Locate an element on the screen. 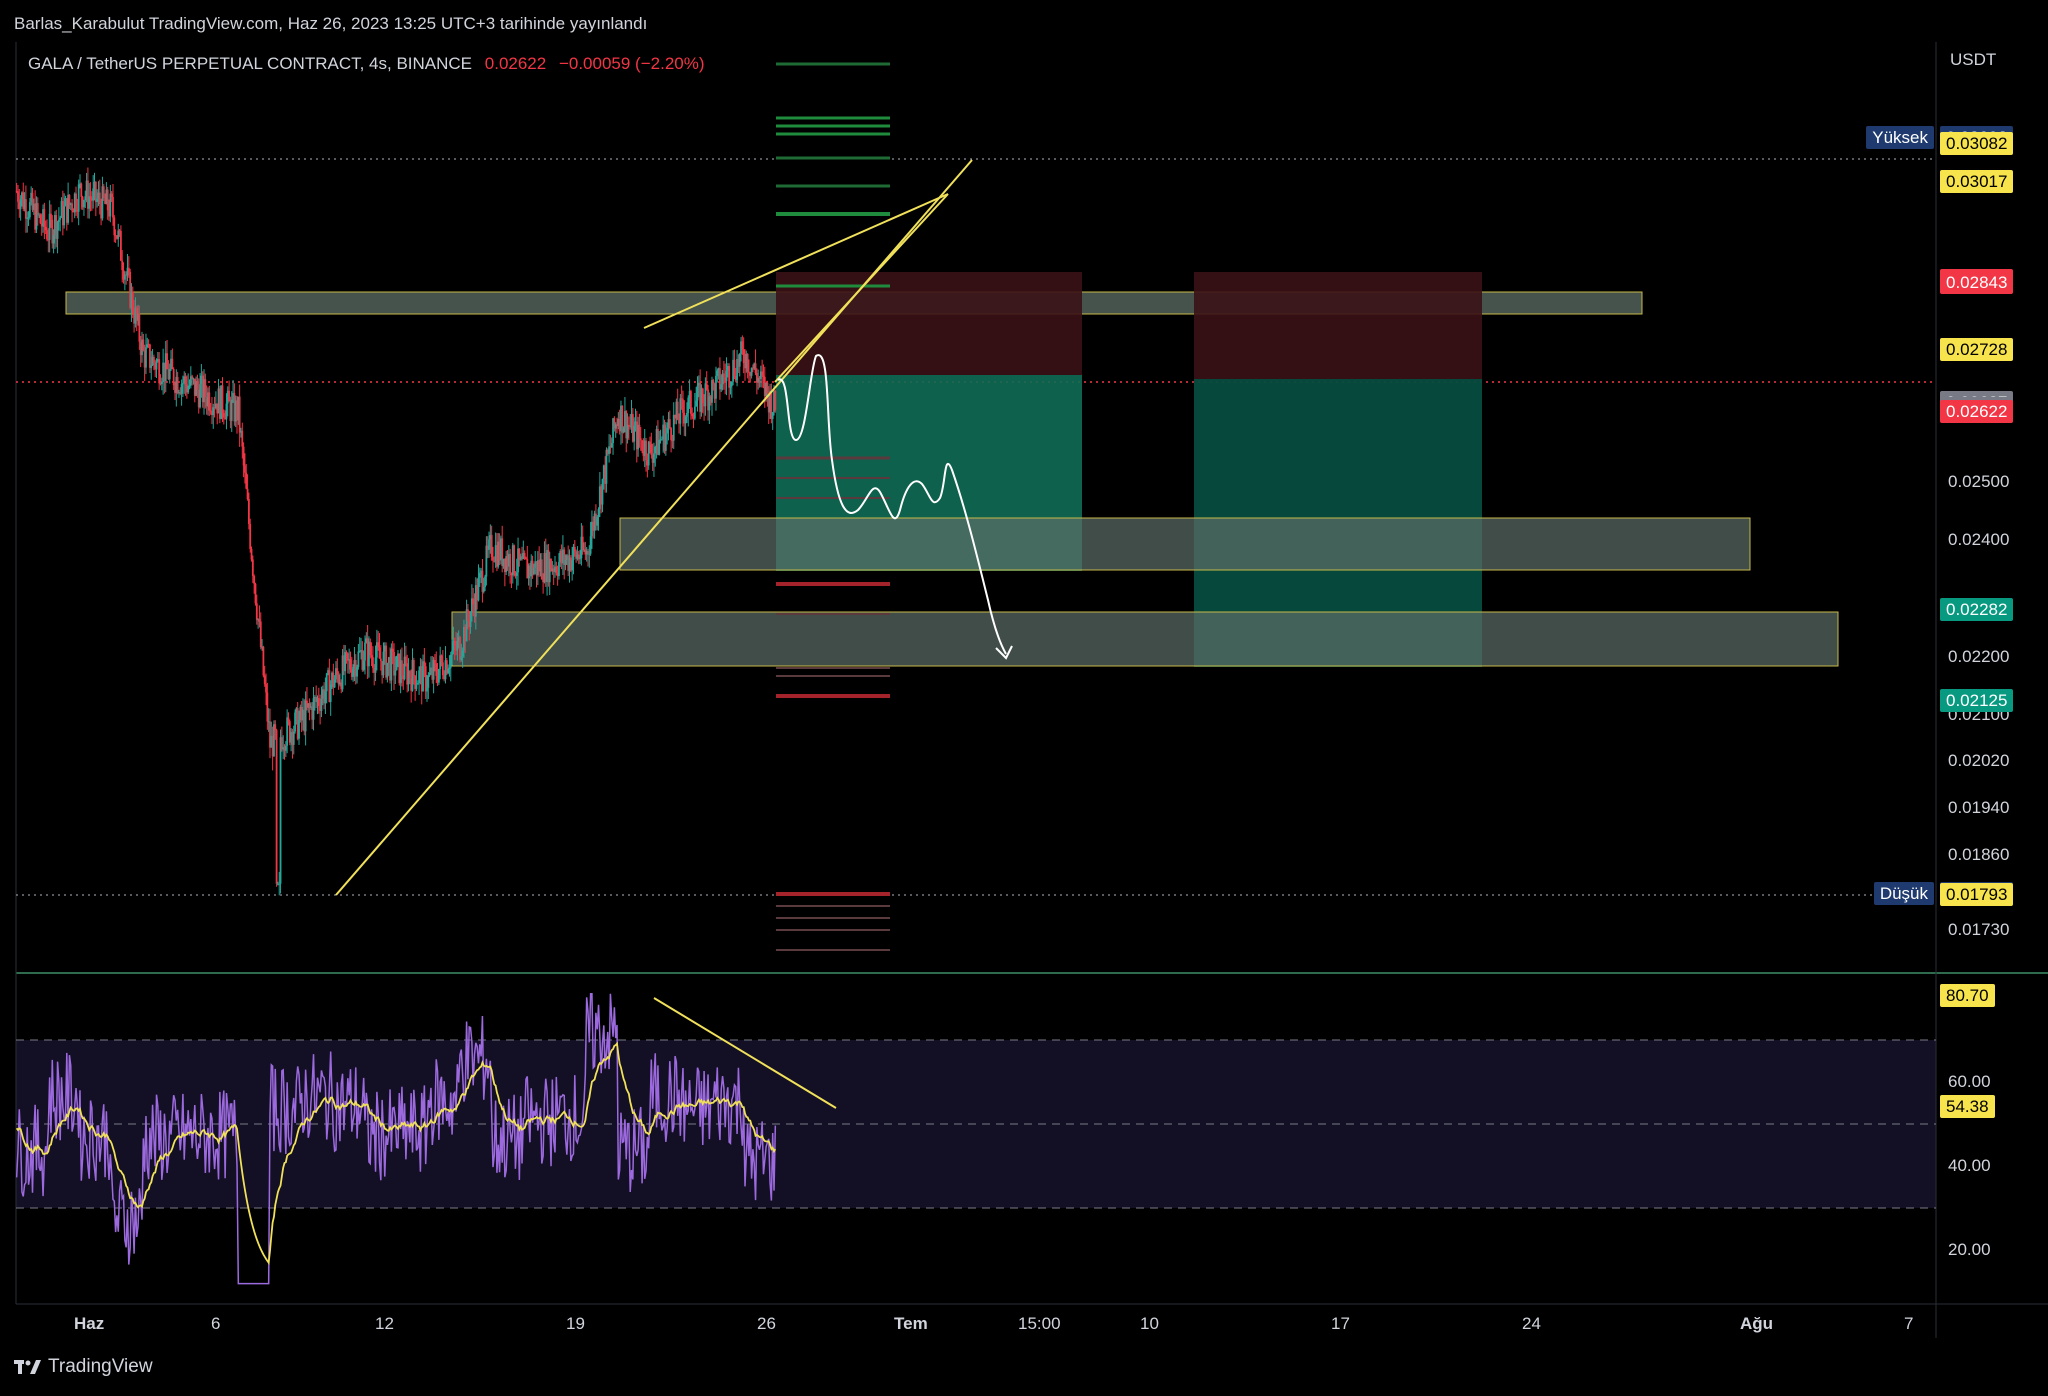 Image resolution: width=2048 pixels, height=1396 pixels. time-tick: 6 is located at coordinates (216, 1323).